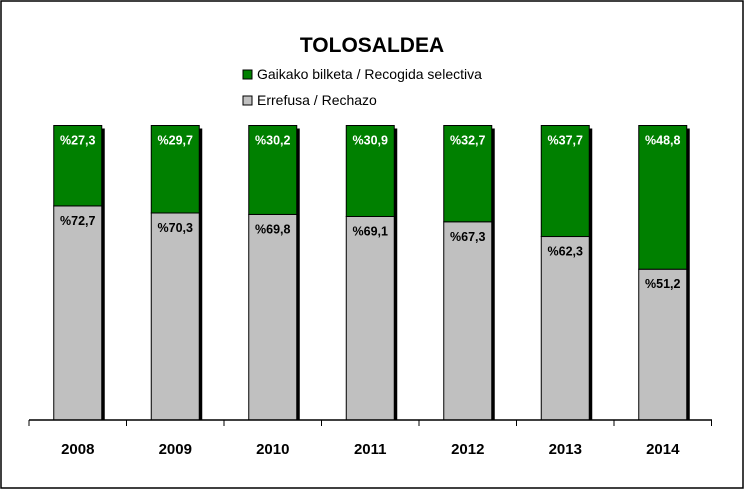  I want to click on data-label-rechazo-2010: %69,8, so click(272, 229).